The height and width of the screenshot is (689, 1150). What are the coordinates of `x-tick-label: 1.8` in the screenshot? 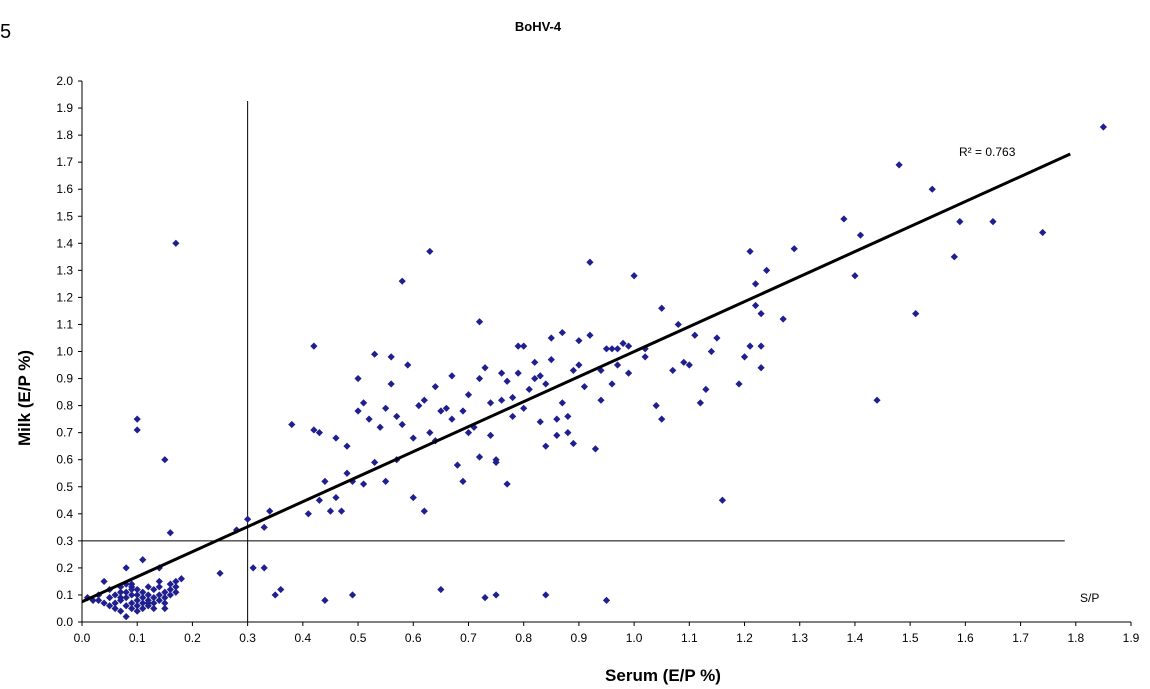 It's located at (1075, 638).